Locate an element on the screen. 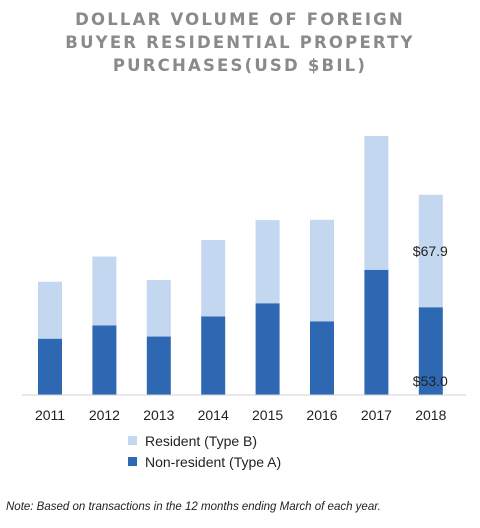 The height and width of the screenshot is (528, 480). x-tick-labels: 2011 2012 2013 2014 2015 2016 2017 2018 is located at coordinates (241, 415).